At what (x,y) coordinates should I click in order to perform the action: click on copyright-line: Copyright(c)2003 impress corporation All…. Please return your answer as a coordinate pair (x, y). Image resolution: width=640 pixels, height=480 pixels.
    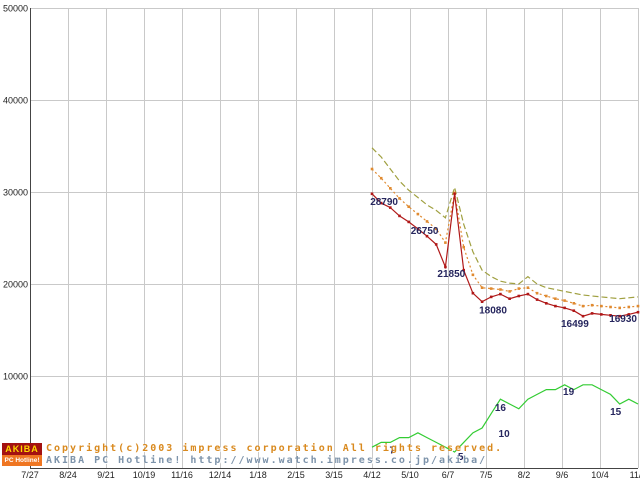
    Looking at the image, I should click on (275, 448).